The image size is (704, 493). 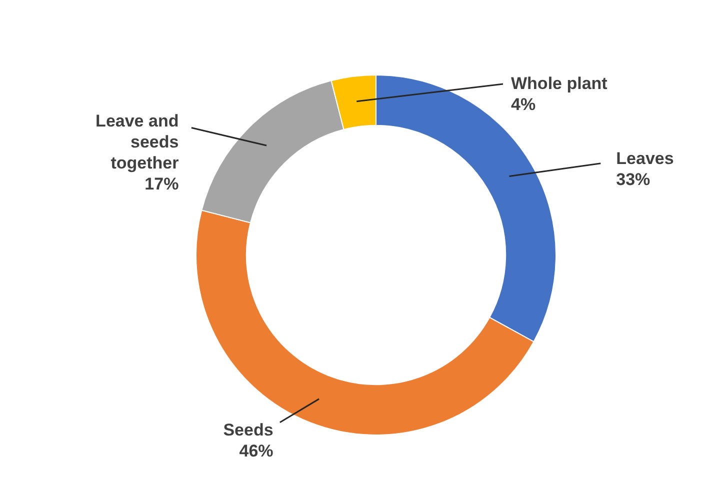 What do you see at coordinates (523, 104) in the screenshot?
I see `data-label: 4%` at bounding box center [523, 104].